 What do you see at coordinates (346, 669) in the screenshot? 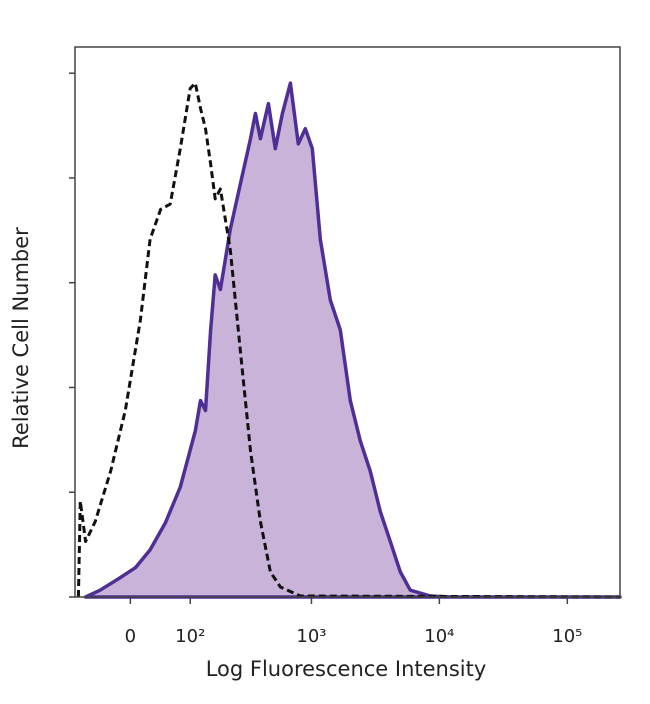
I see `x-axis-label: Log Fluorescence Intensity` at bounding box center [346, 669].